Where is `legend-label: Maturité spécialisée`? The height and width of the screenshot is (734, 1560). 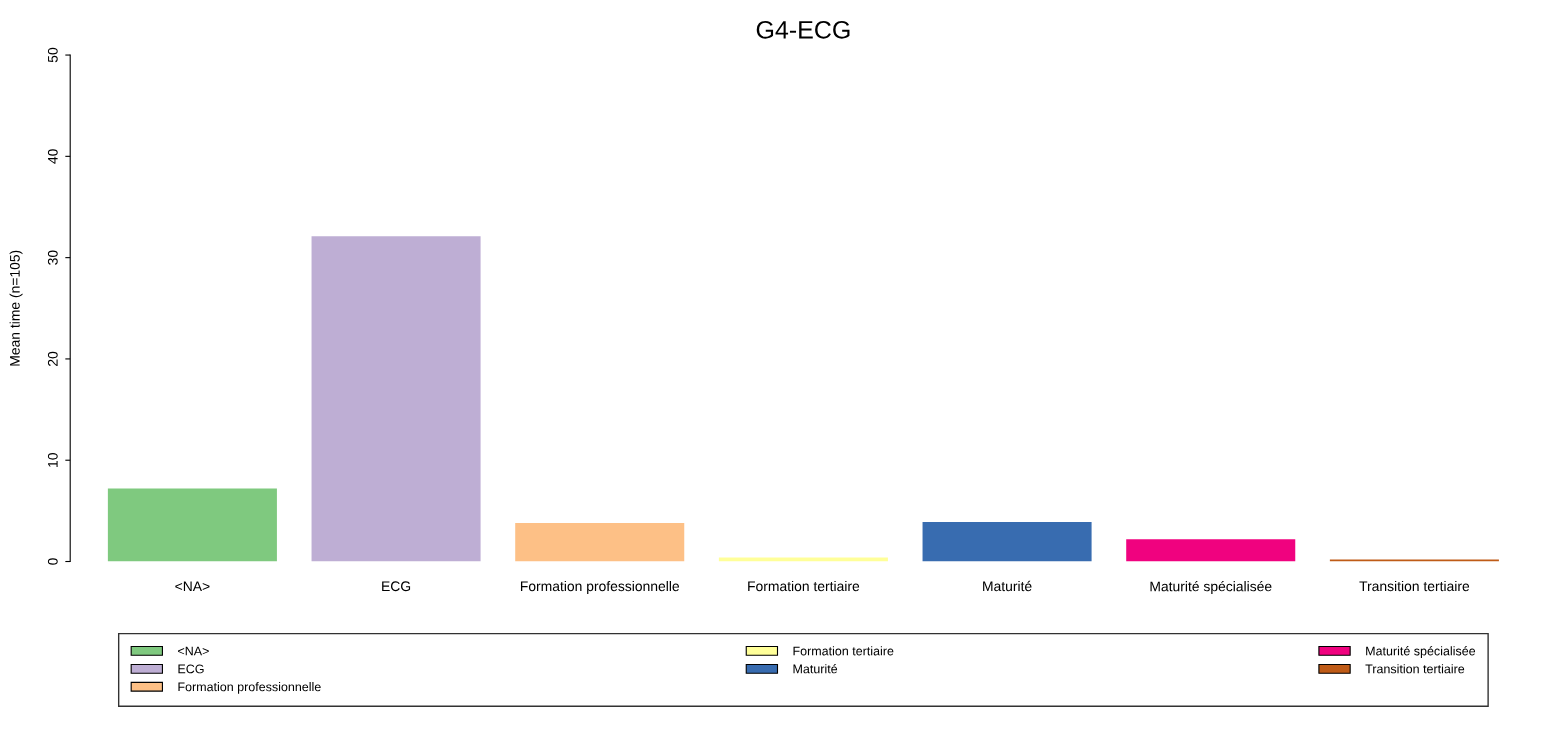 legend-label: Maturité spécialisée is located at coordinates (1421, 652).